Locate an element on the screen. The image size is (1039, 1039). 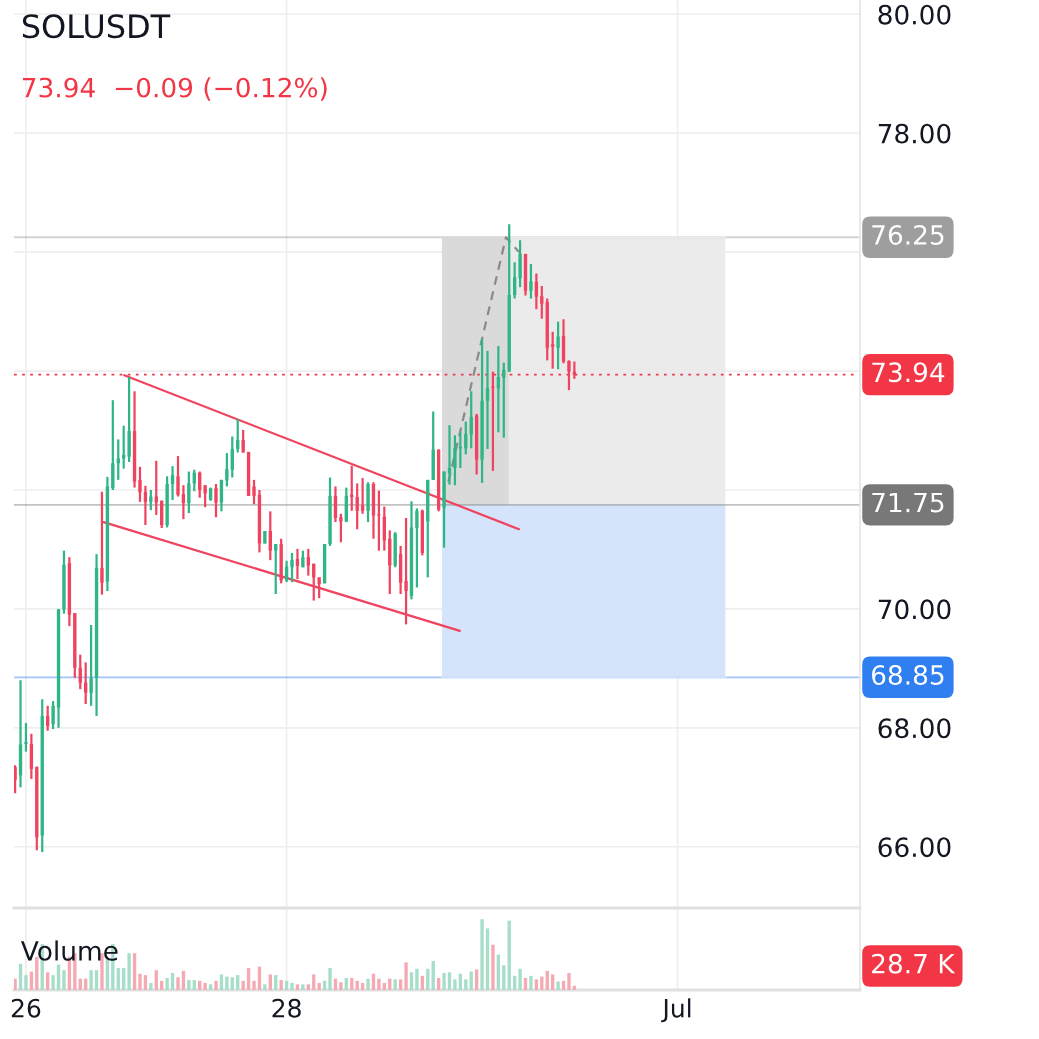
x-tick-label: 26 is located at coordinates (26, 1008).